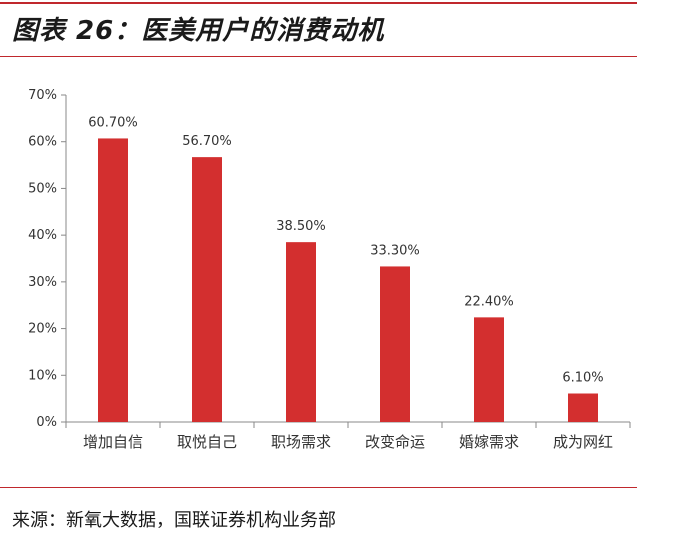  Describe the element at coordinates (489, 442) in the screenshot. I see `category-label: 婚嫁需求` at that location.